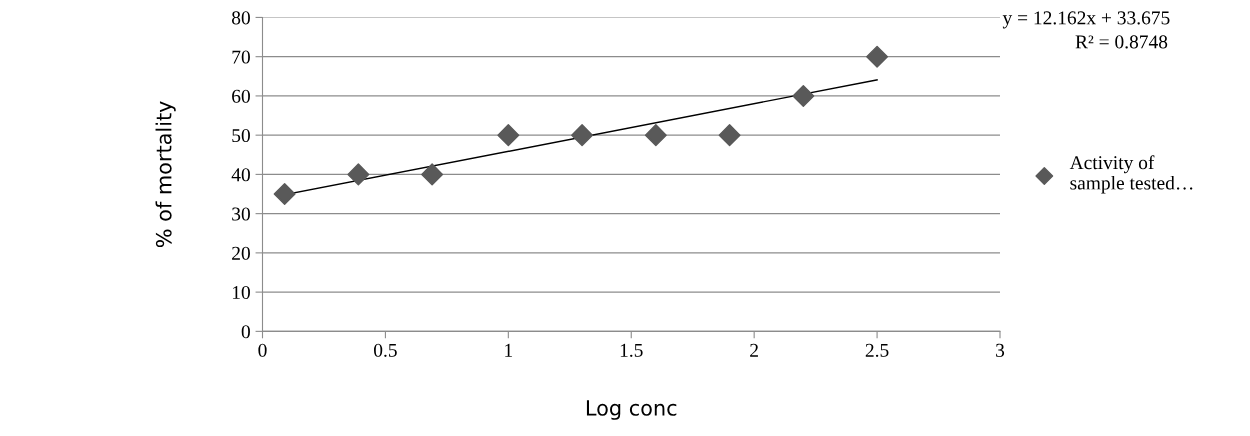  I want to click on text: R² = 0.8748, so click(1121, 42).